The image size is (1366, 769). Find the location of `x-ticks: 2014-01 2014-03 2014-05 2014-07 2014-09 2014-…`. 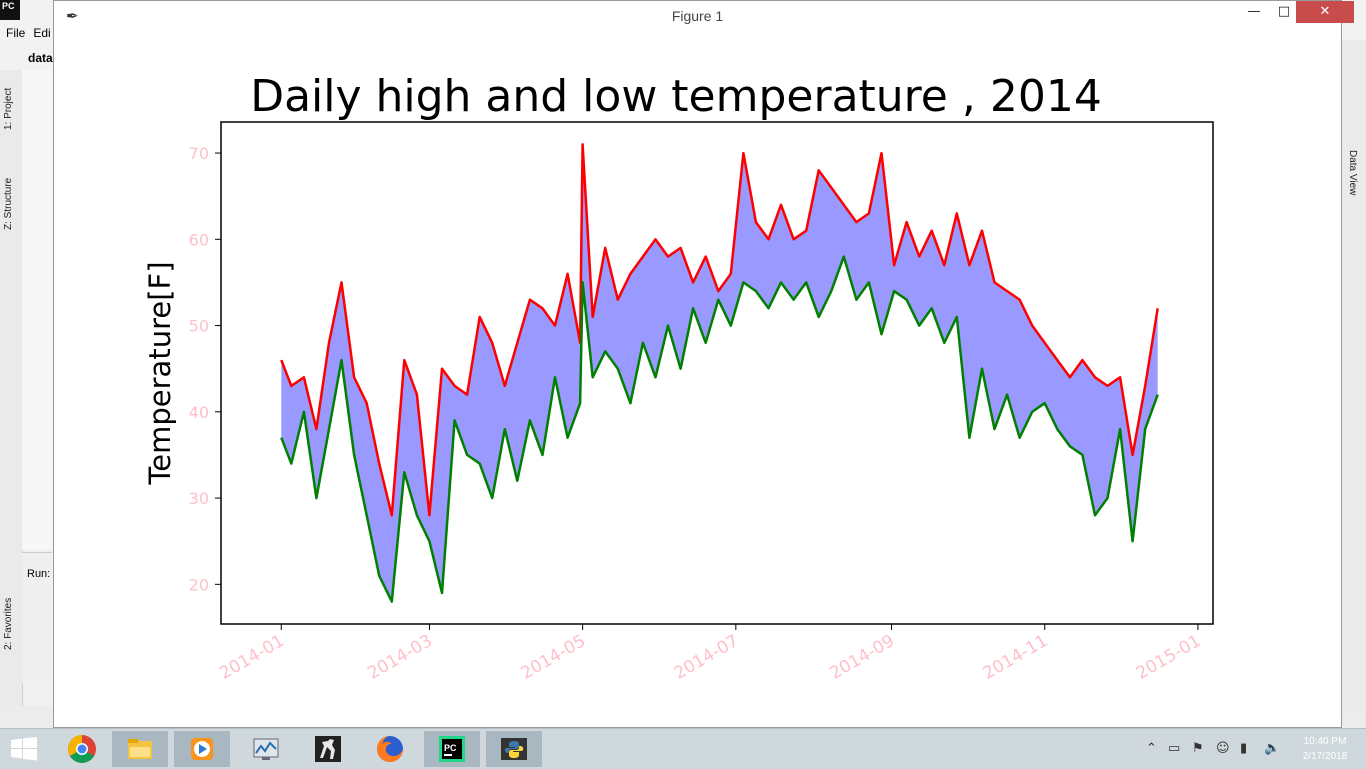

x-ticks: 2014-01 2014-03 2014-05 2014-07 2014-09 2014-… is located at coordinates (710, 654).